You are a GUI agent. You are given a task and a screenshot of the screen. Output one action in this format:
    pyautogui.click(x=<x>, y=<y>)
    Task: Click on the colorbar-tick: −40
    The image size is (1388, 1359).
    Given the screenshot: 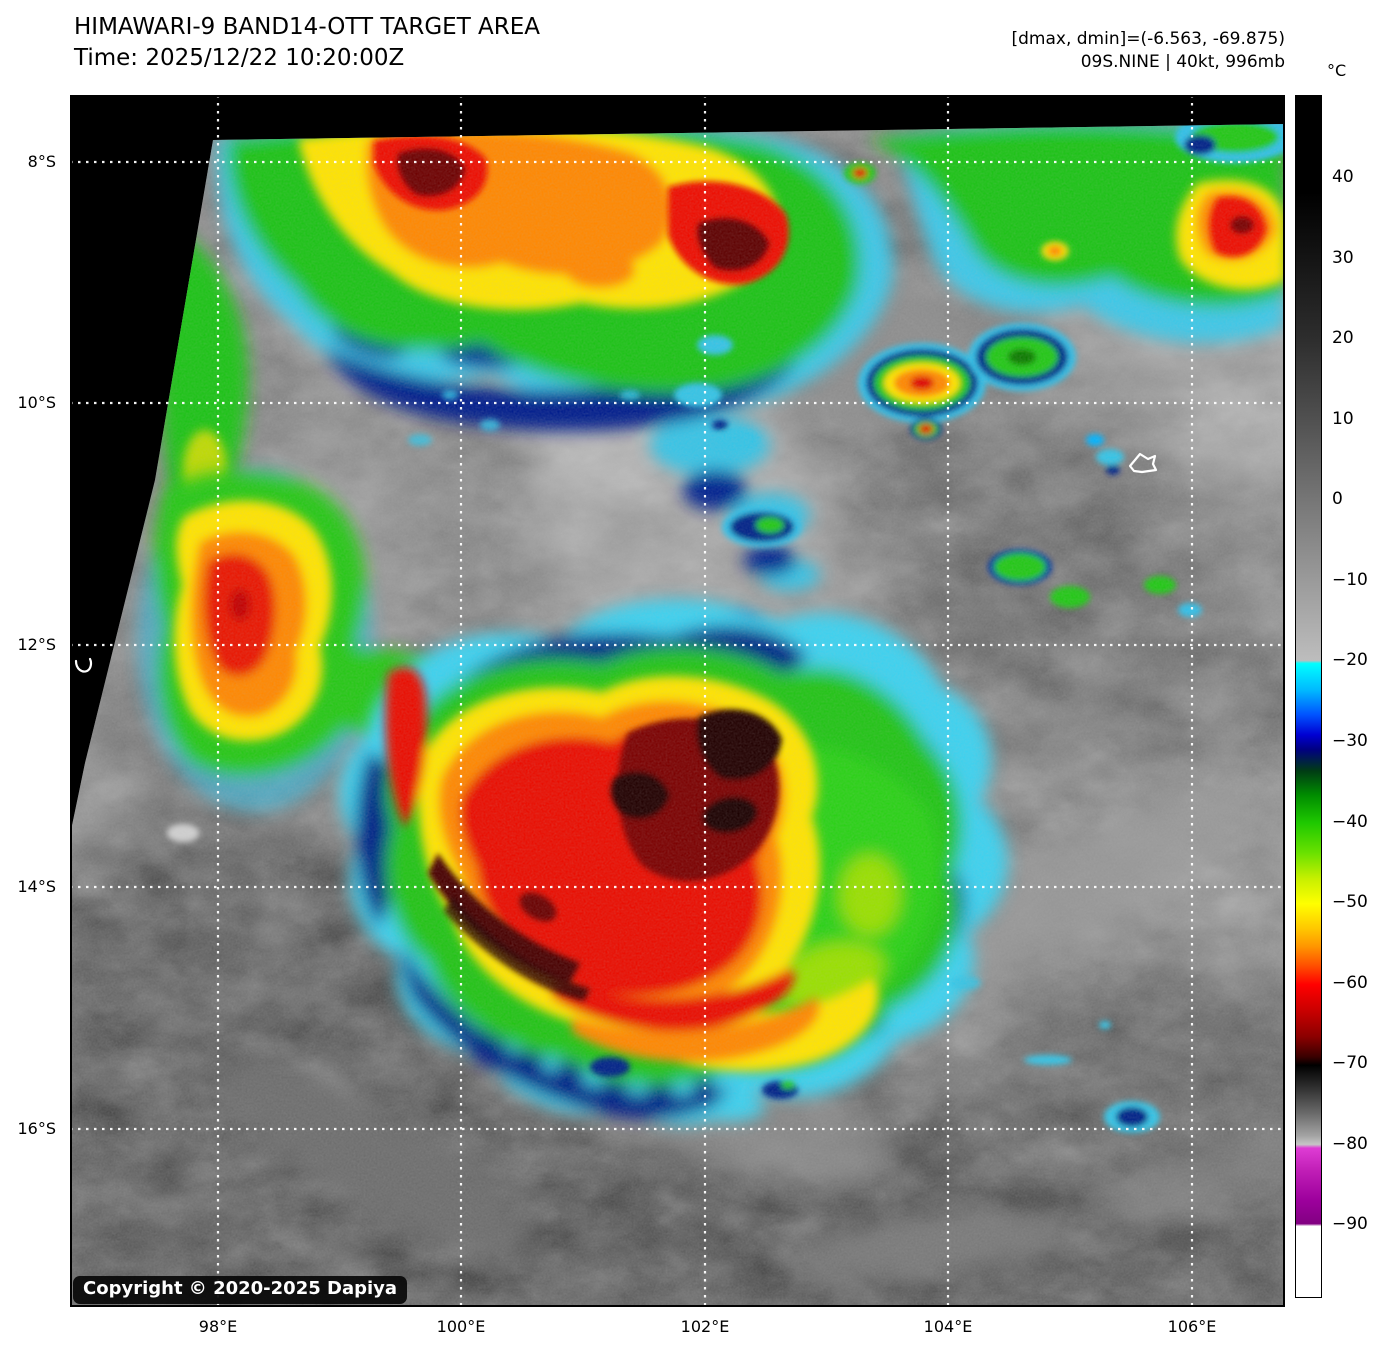 What is the action you would take?
    pyautogui.click(x=1350, y=822)
    